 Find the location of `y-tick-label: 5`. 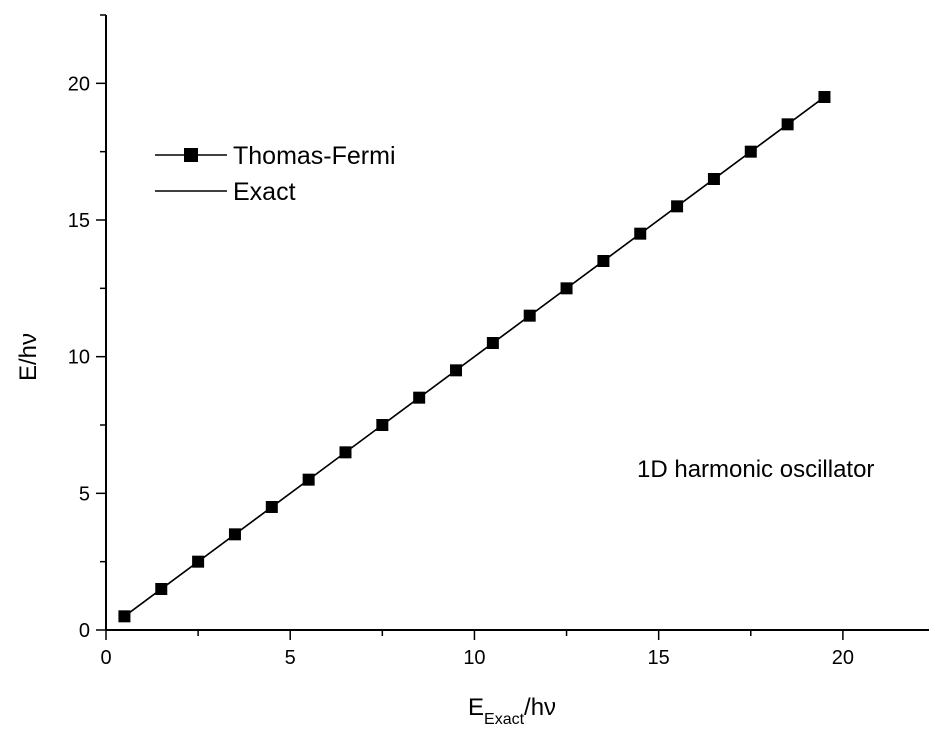

y-tick-label: 5 is located at coordinates (84, 494).